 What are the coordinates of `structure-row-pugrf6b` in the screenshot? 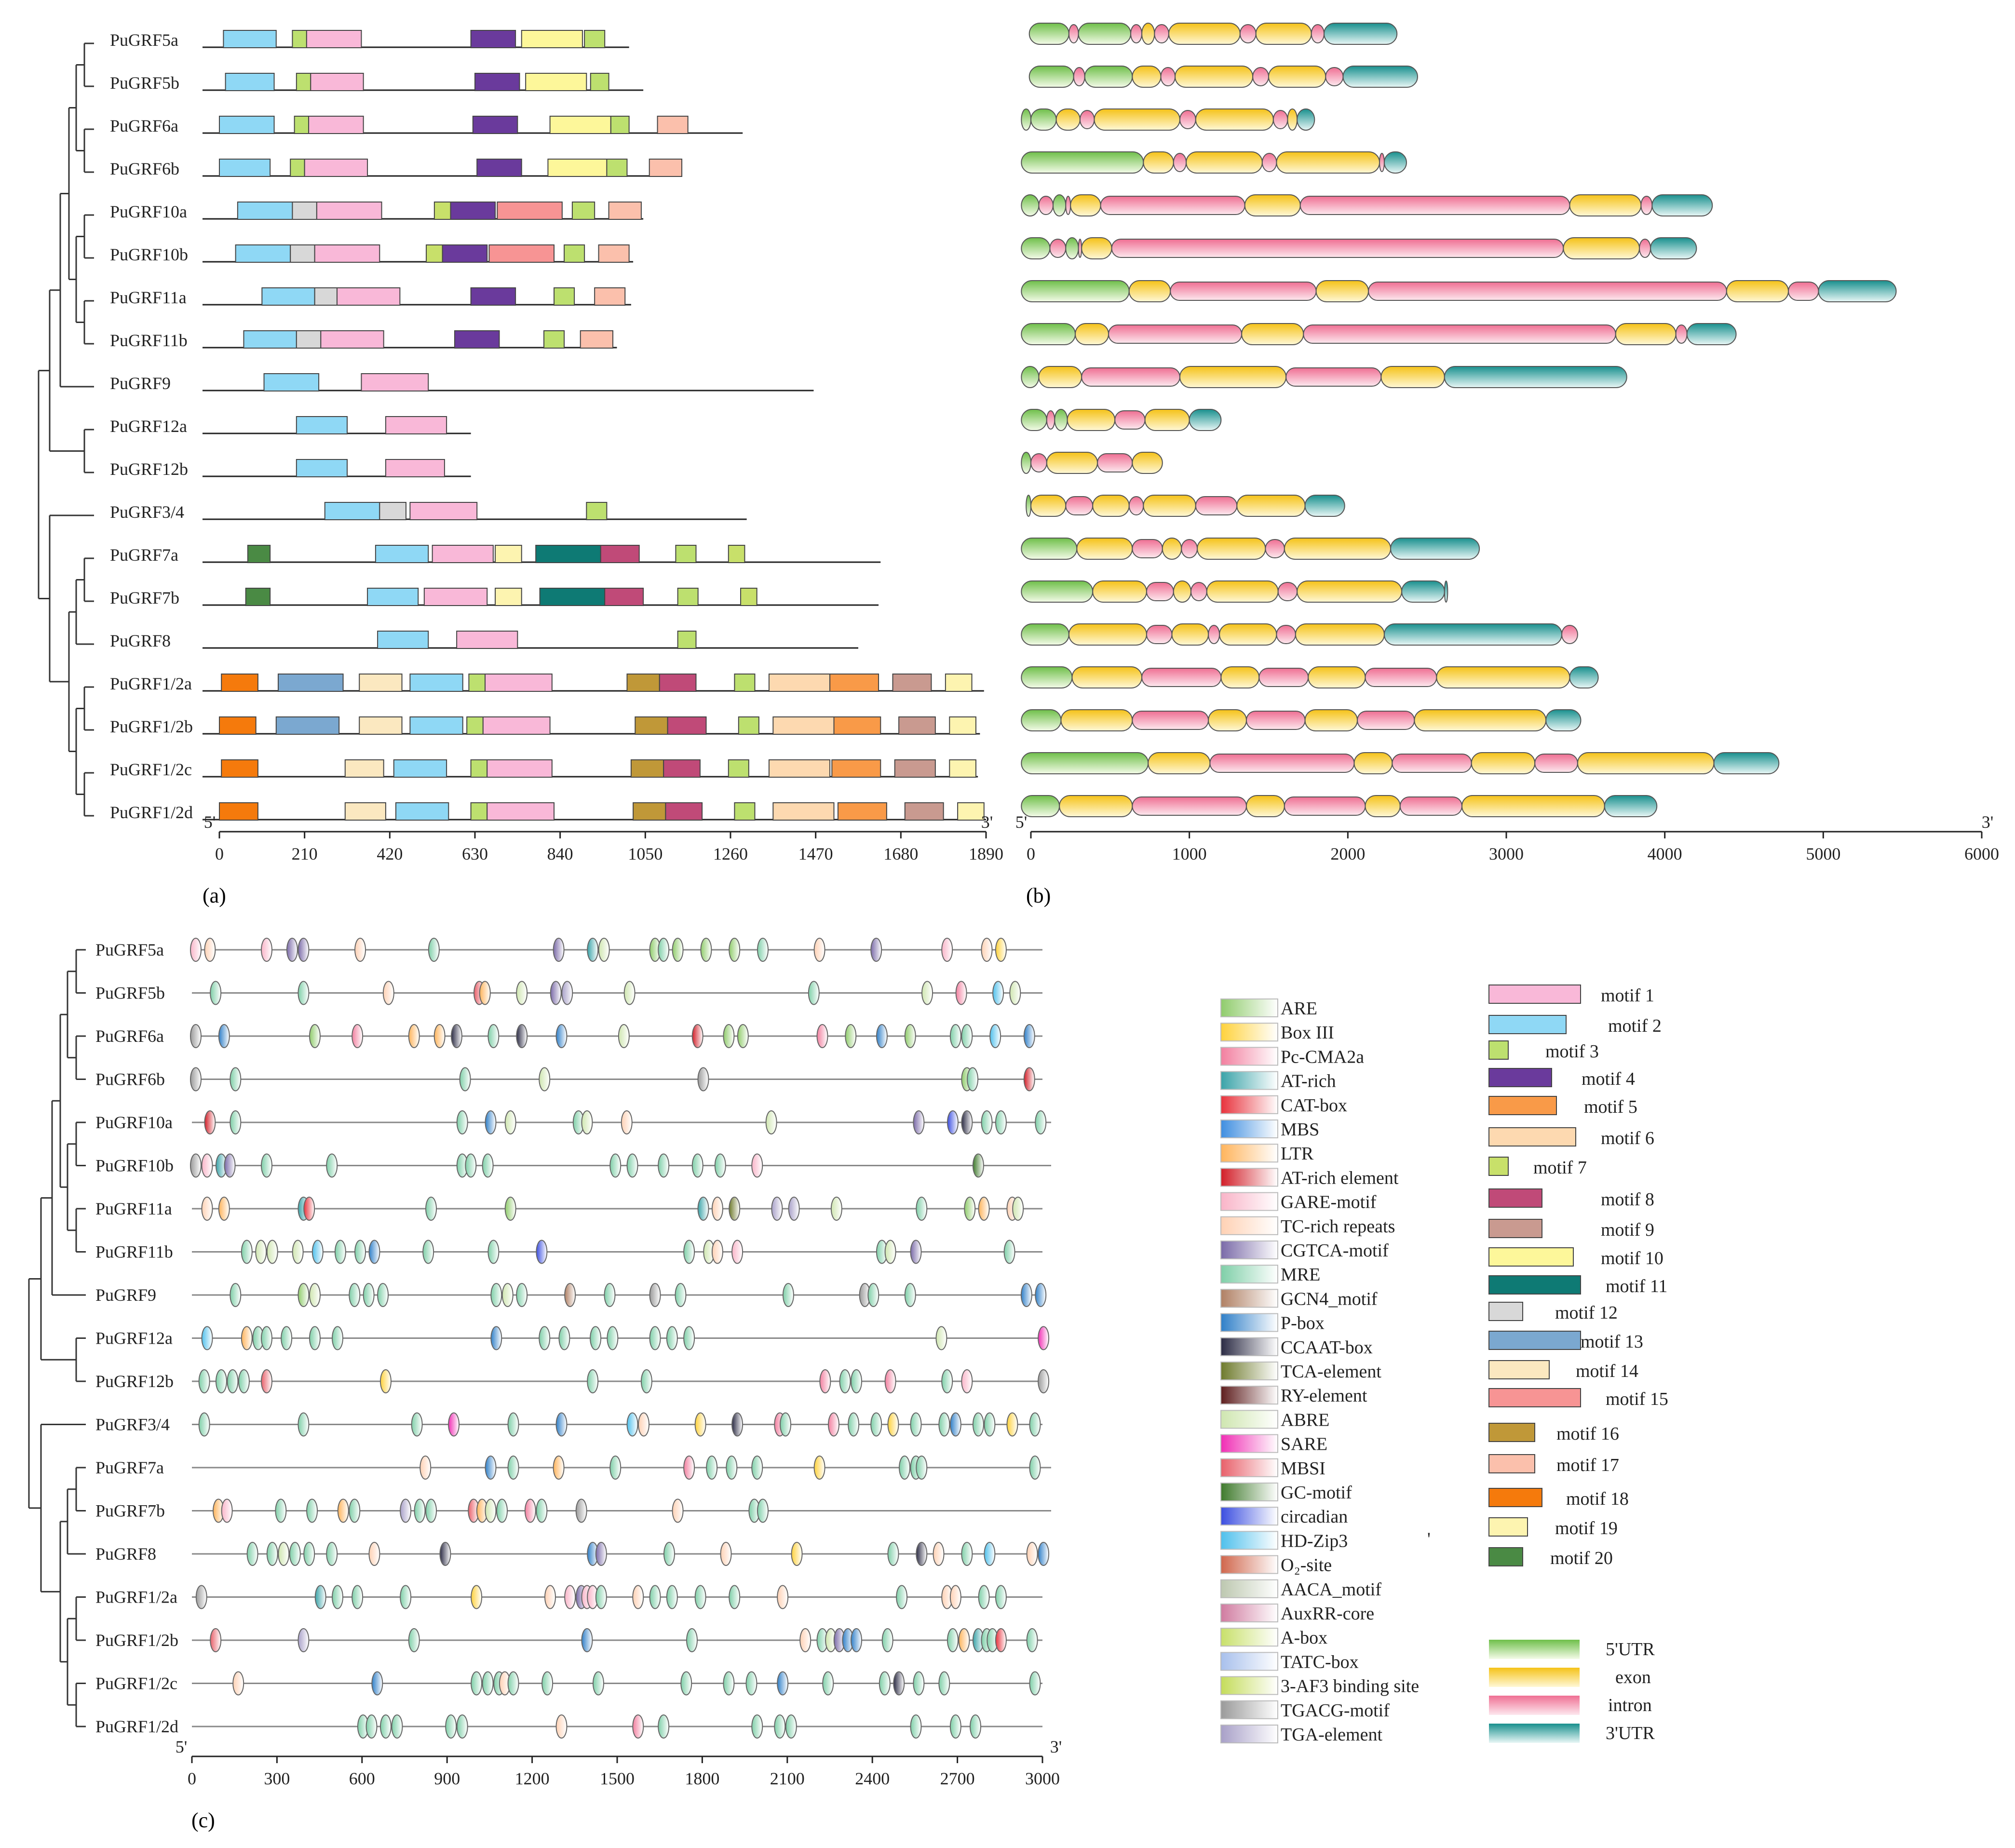 It's located at (1214, 162).